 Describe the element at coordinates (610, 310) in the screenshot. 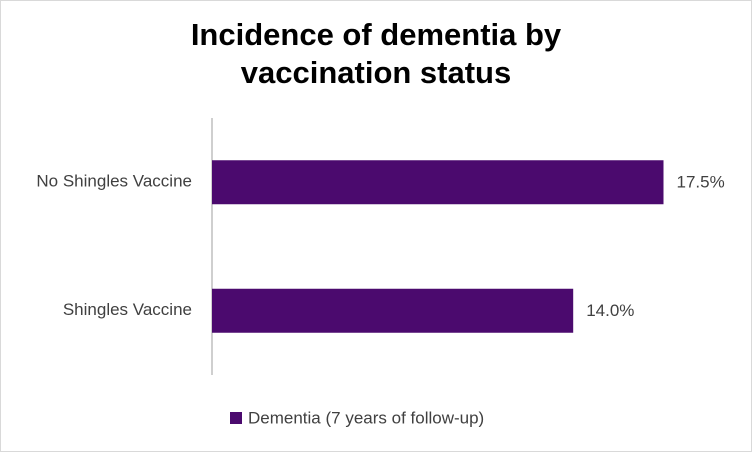

I see `data-label: 14.0%` at that location.